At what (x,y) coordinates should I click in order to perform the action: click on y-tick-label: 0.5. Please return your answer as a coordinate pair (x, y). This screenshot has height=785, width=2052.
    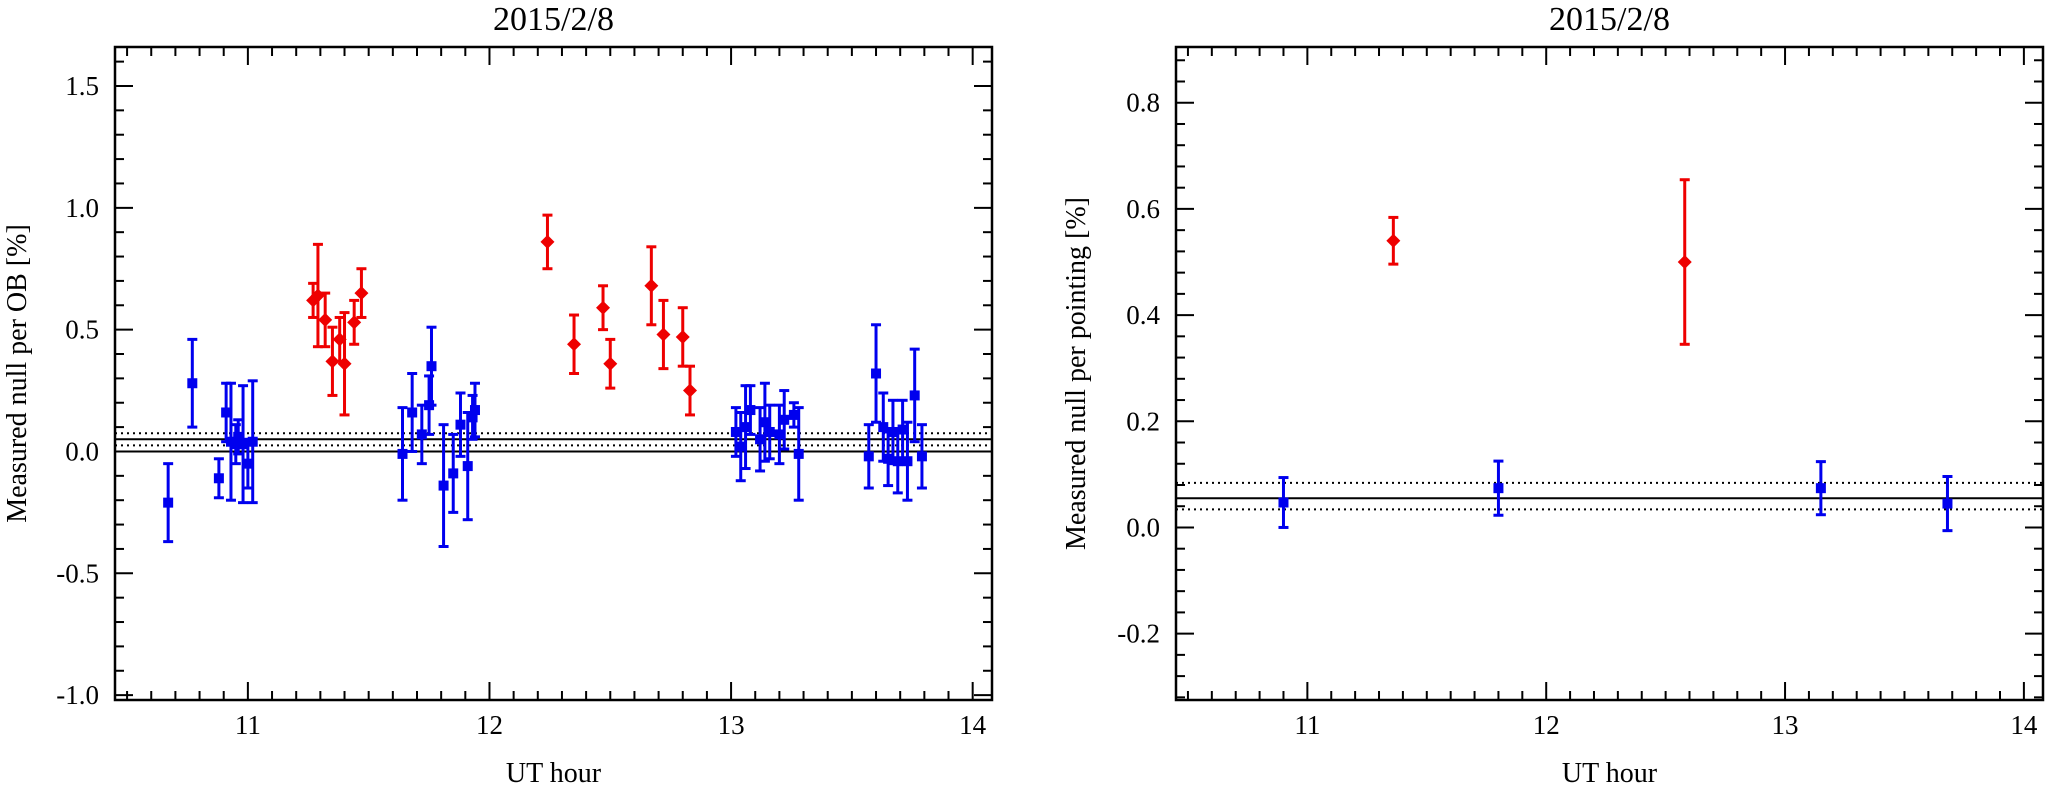
    Looking at the image, I should click on (82, 330).